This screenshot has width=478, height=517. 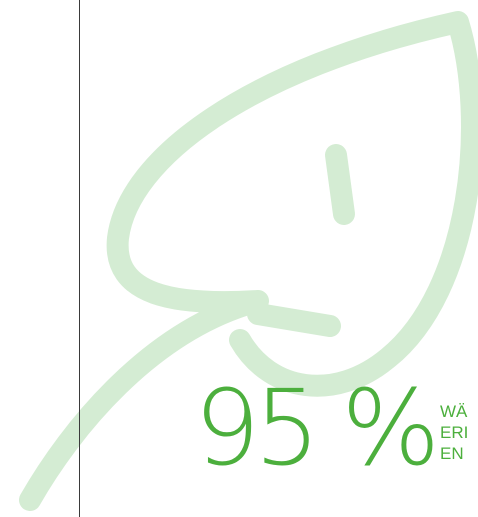 I want to click on stat-caption-line: ERI, so click(x=454, y=432).